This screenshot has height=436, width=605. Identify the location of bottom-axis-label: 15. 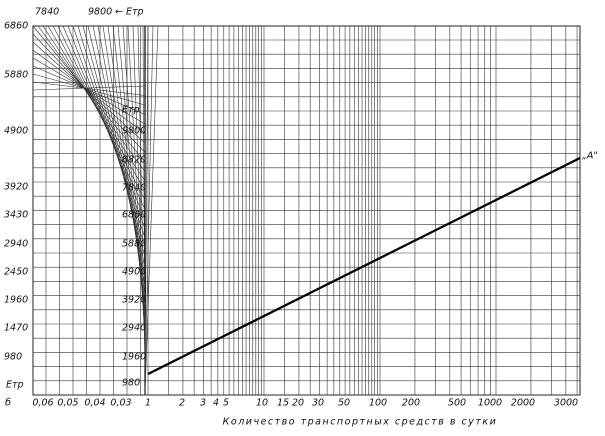
(283, 403).